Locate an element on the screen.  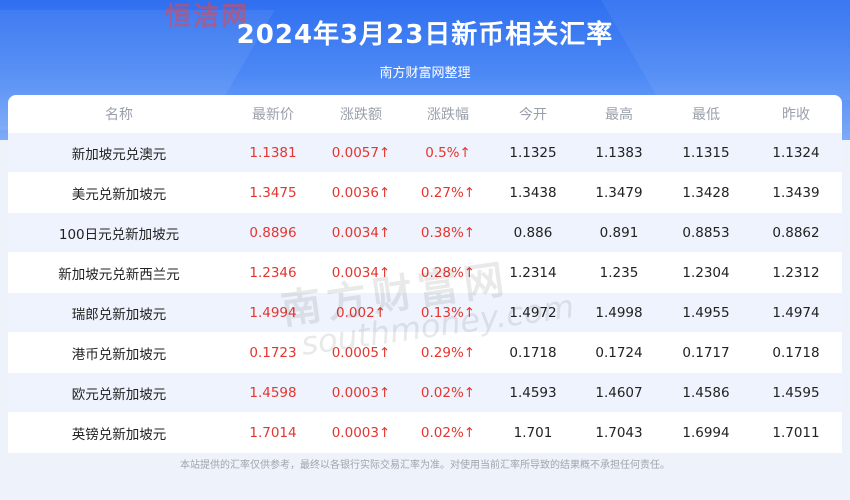
high-price: 1.4998 is located at coordinates (619, 312).